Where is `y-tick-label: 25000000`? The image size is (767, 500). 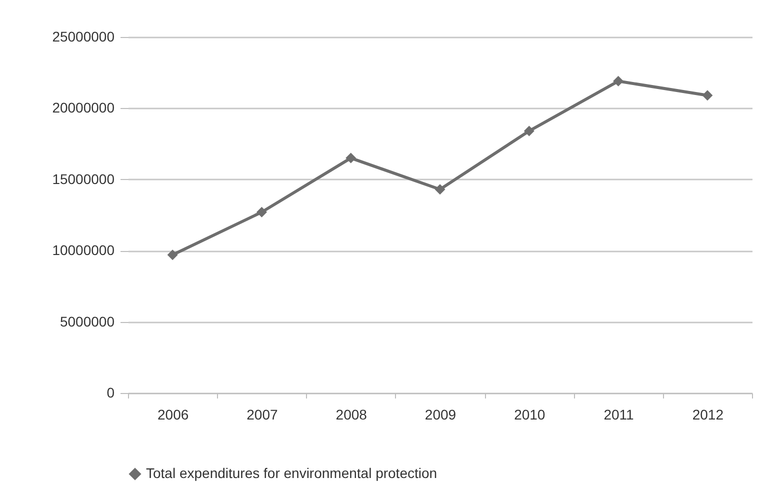
y-tick-label: 25000000 is located at coordinates (83, 36).